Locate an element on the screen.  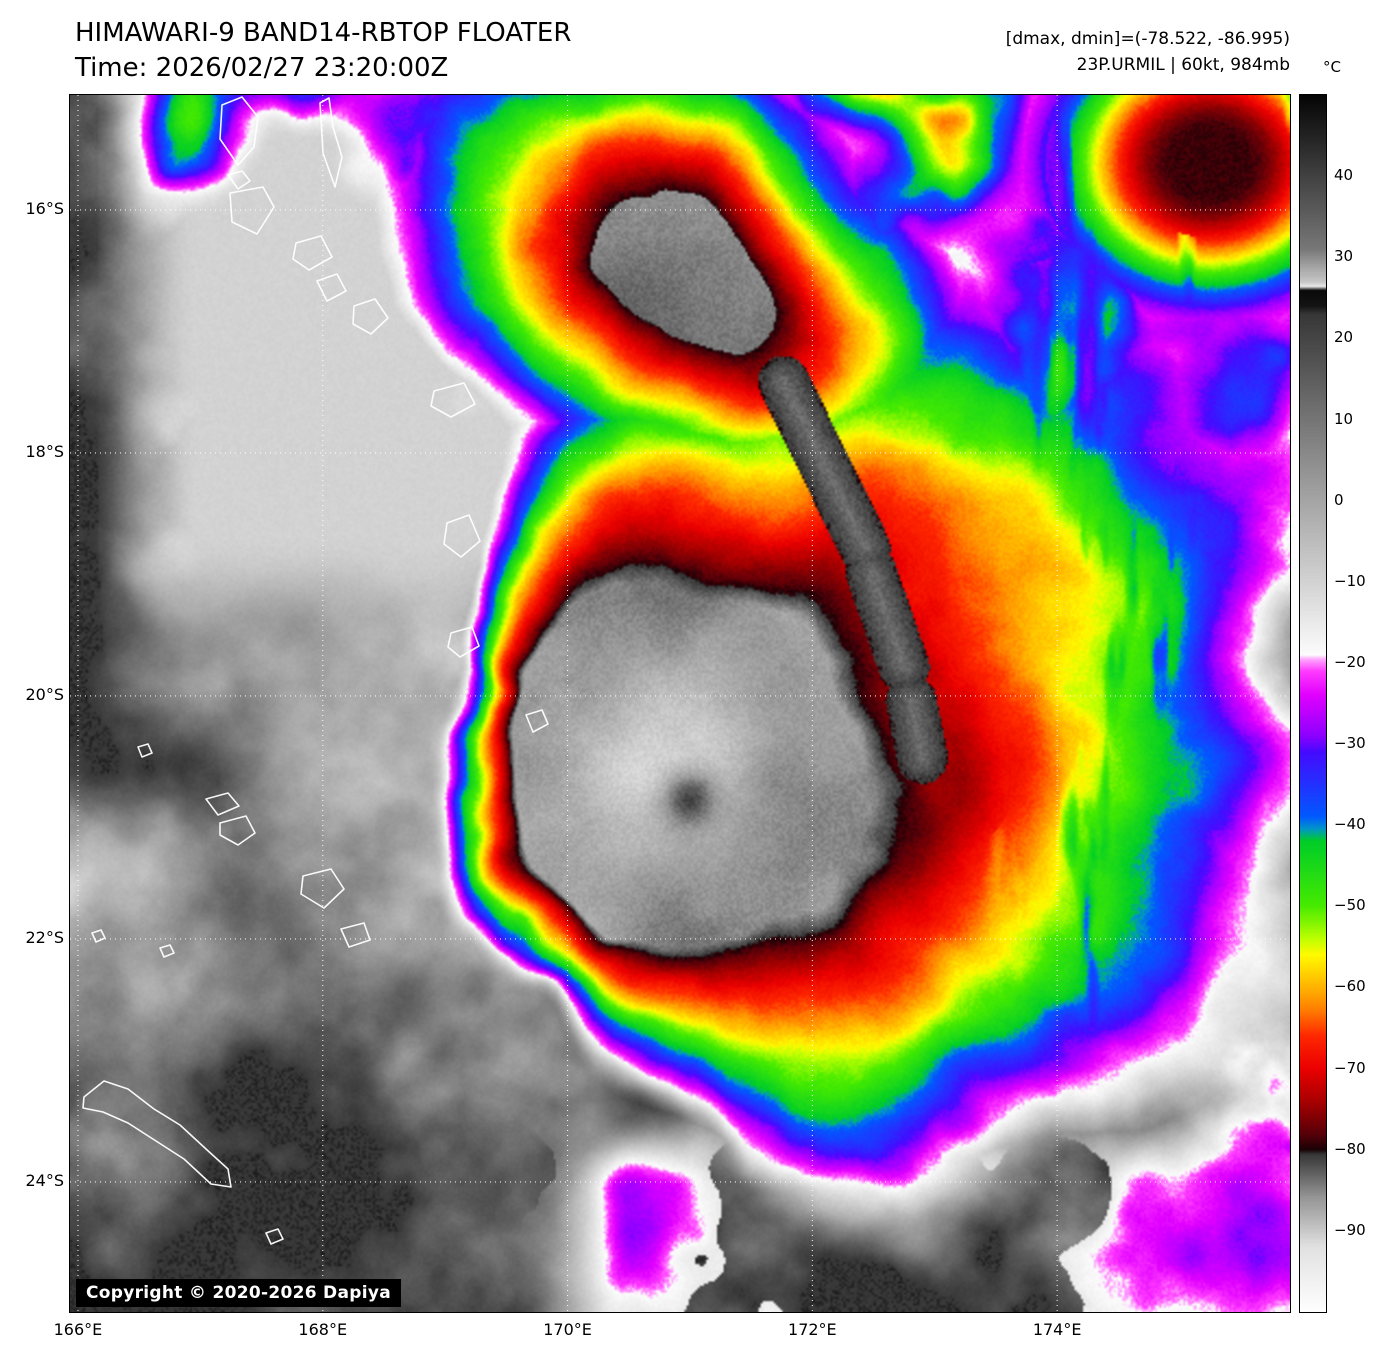
colorbar-tick-label: −90 is located at coordinates (1350, 1229).